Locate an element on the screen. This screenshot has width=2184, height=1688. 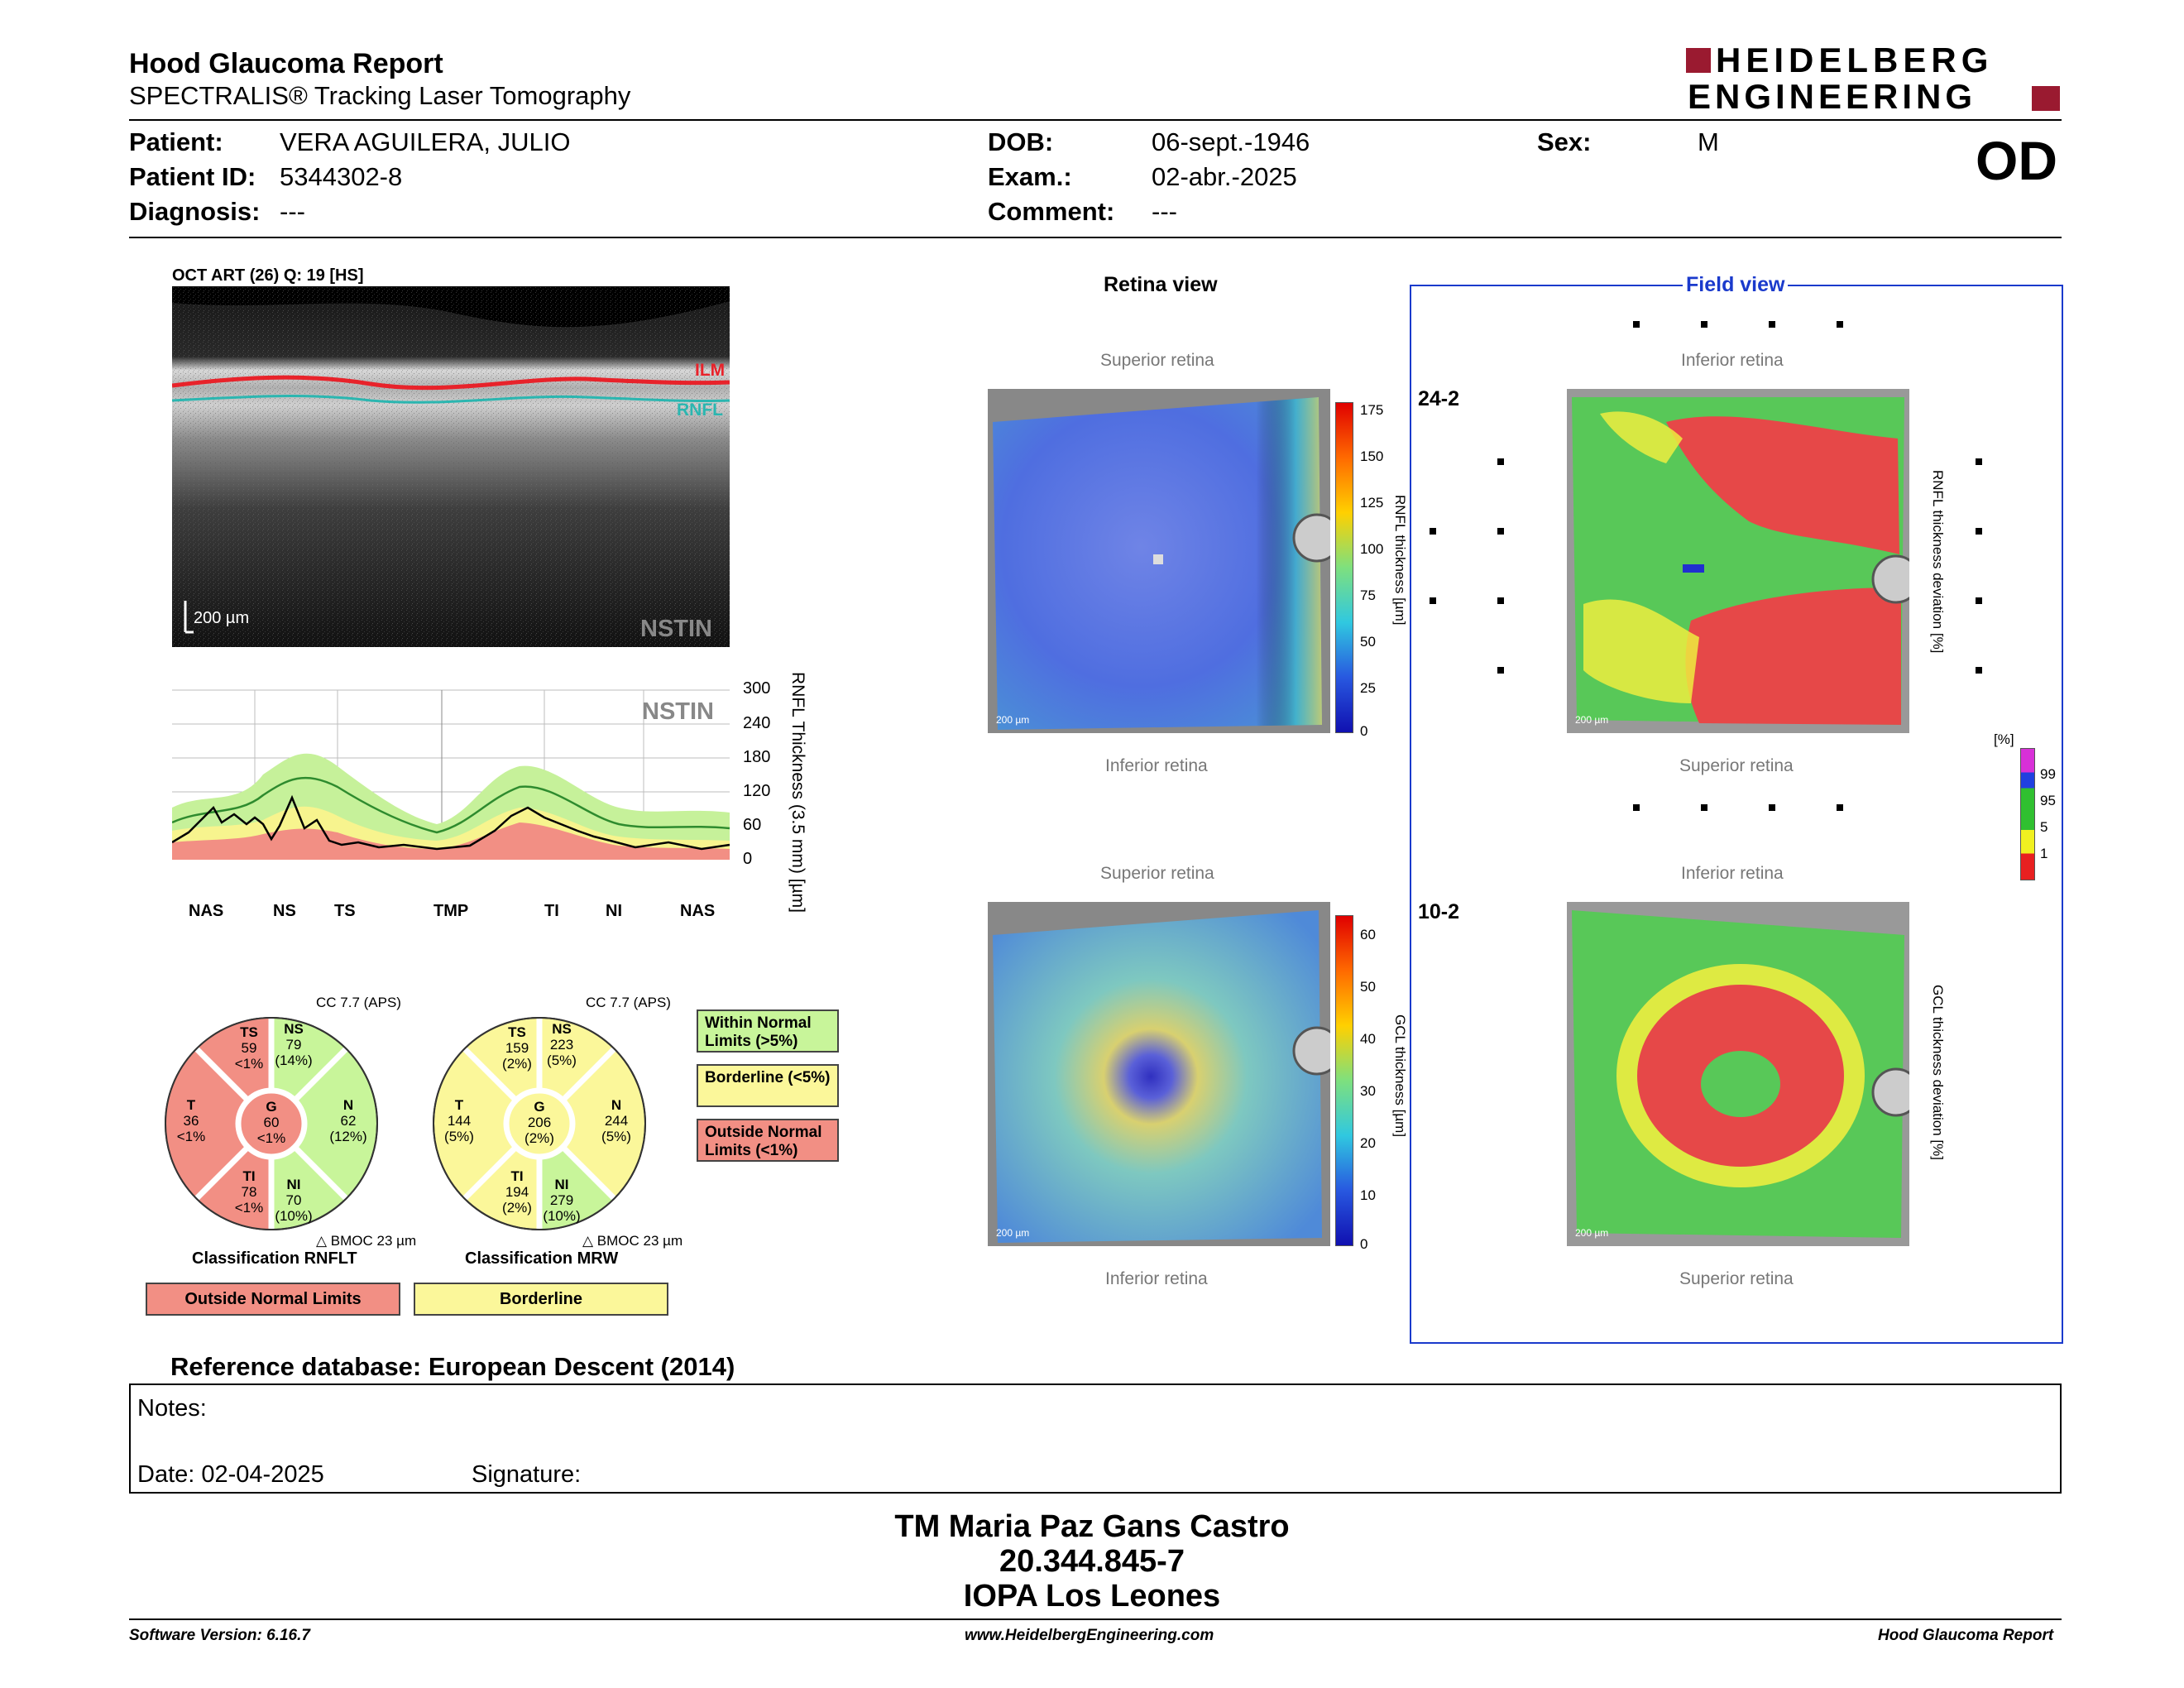
profile-ylabel: RNFL Thickness (3.5 mm) [µm] is located at coordinates (797, 792).